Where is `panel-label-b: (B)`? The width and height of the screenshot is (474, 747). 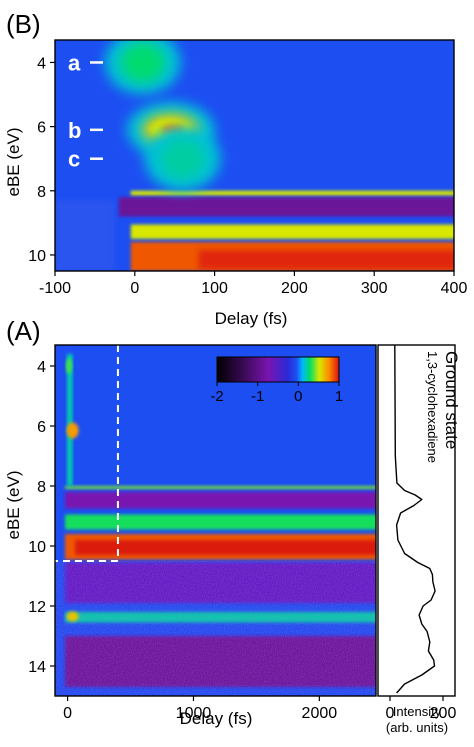 panel-label-b: (B) is located at coordinates (23, 24).